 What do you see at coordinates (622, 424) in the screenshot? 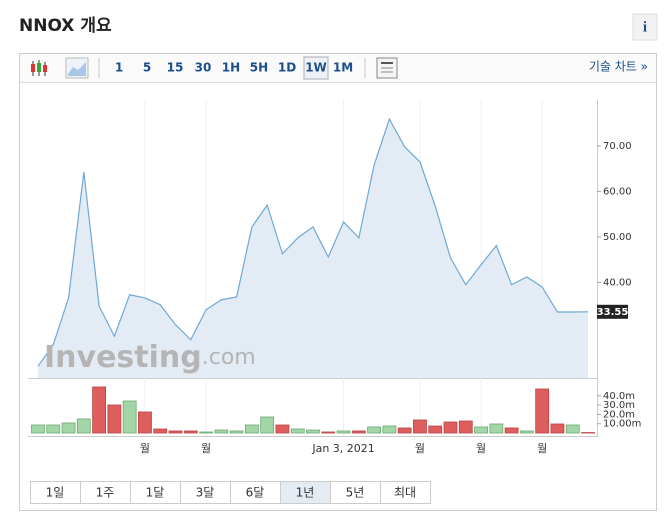
I see `y2-tick-label: 10.00m` at bounding box center [622, 424].